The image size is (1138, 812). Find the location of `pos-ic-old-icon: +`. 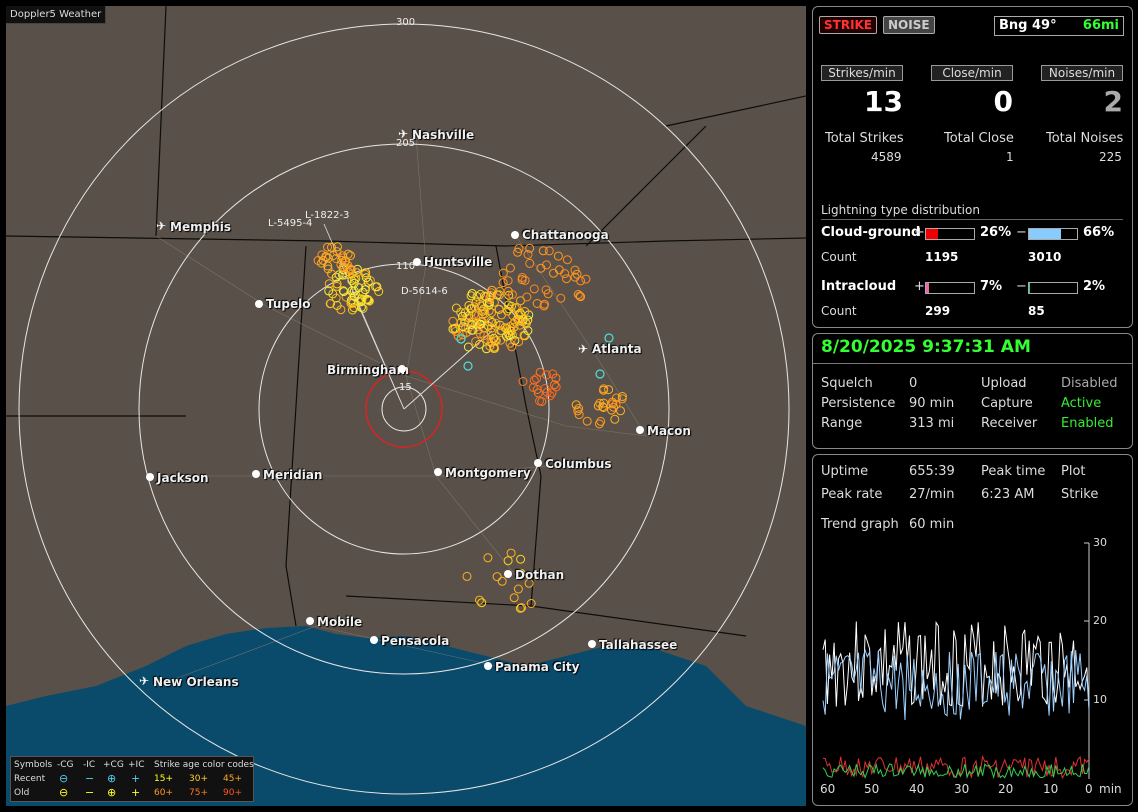

pos-ic-old-icon: + is located at coordinates (136, 792).